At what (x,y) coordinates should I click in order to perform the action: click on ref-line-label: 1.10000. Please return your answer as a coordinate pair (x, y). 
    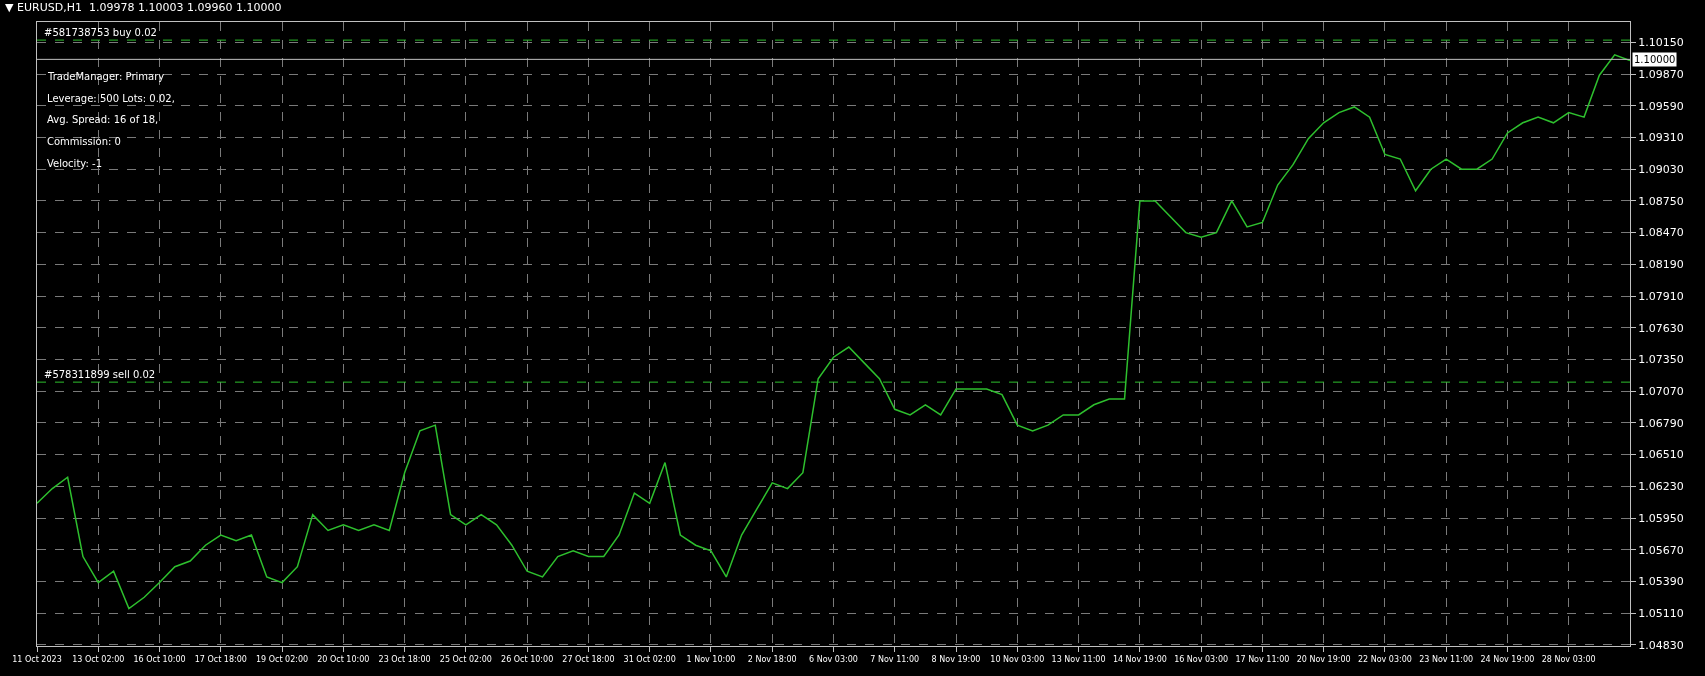
    Looking at the image, I should click on (1655, 59).